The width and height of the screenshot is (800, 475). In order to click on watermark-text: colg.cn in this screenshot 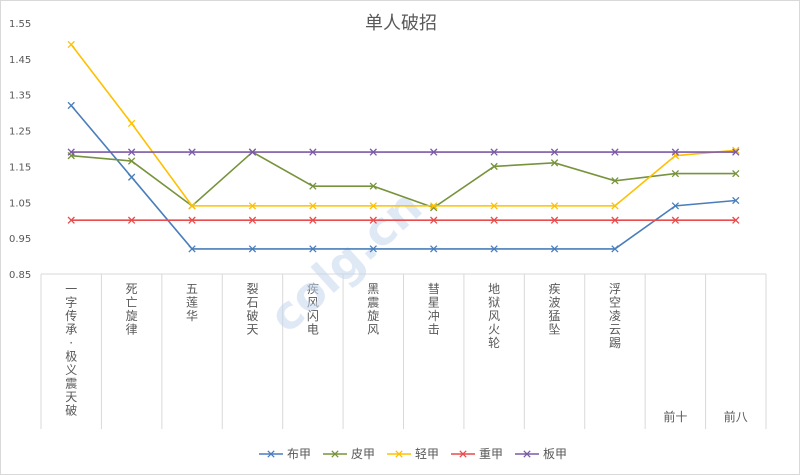, I will do `click(345, 261)`.